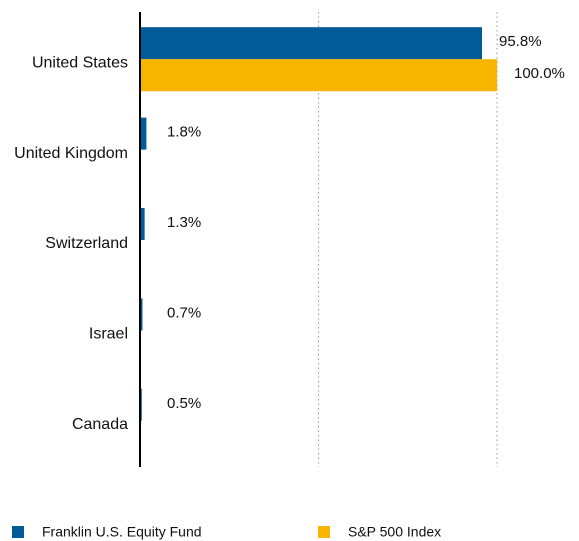 The width and height of the screenshot is (579, 541). I want to click on value-label: 0.7%, so click(184, 312).